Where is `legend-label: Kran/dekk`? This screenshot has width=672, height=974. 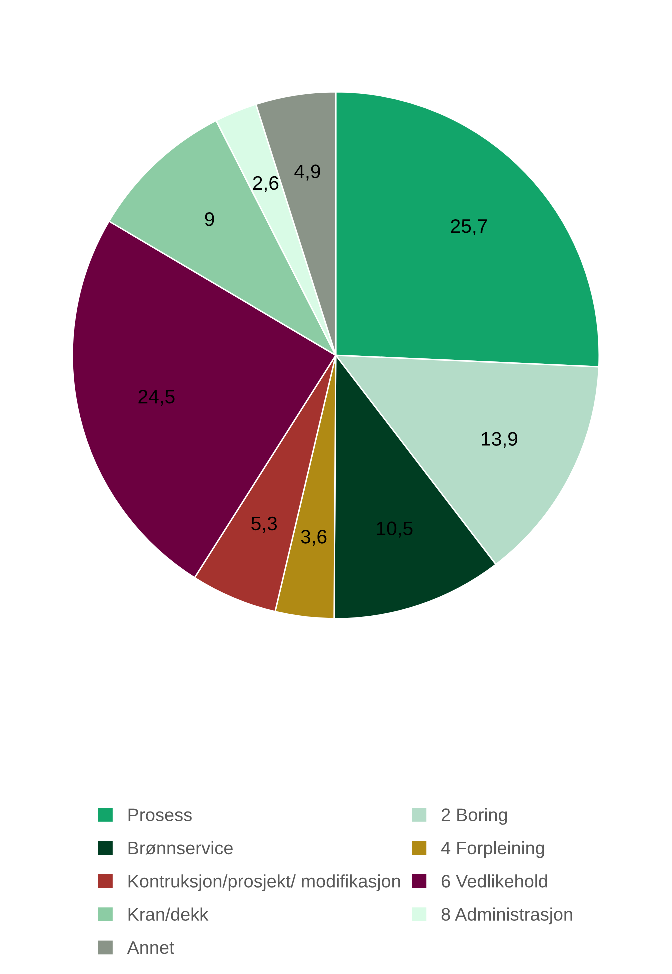 legend-label: Kran/dekk is located at coordinates (168, 915).